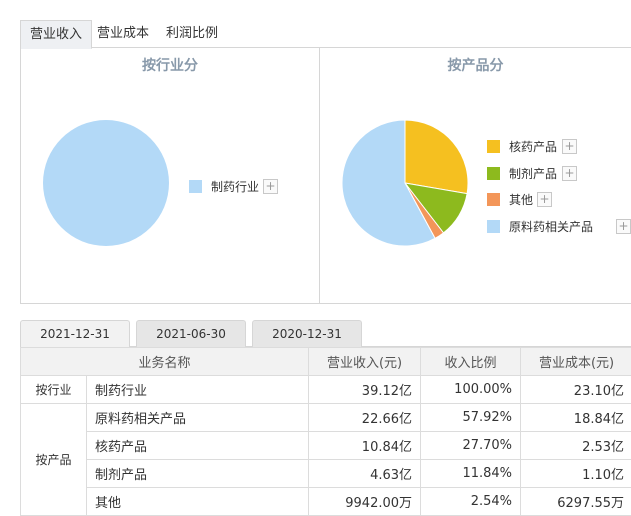 The width and height of the screenshot is (631, 516). I want to click on table-row: 按行业 制药行业 39.12亿 100.00% 23.10亿, so click(325, 389).